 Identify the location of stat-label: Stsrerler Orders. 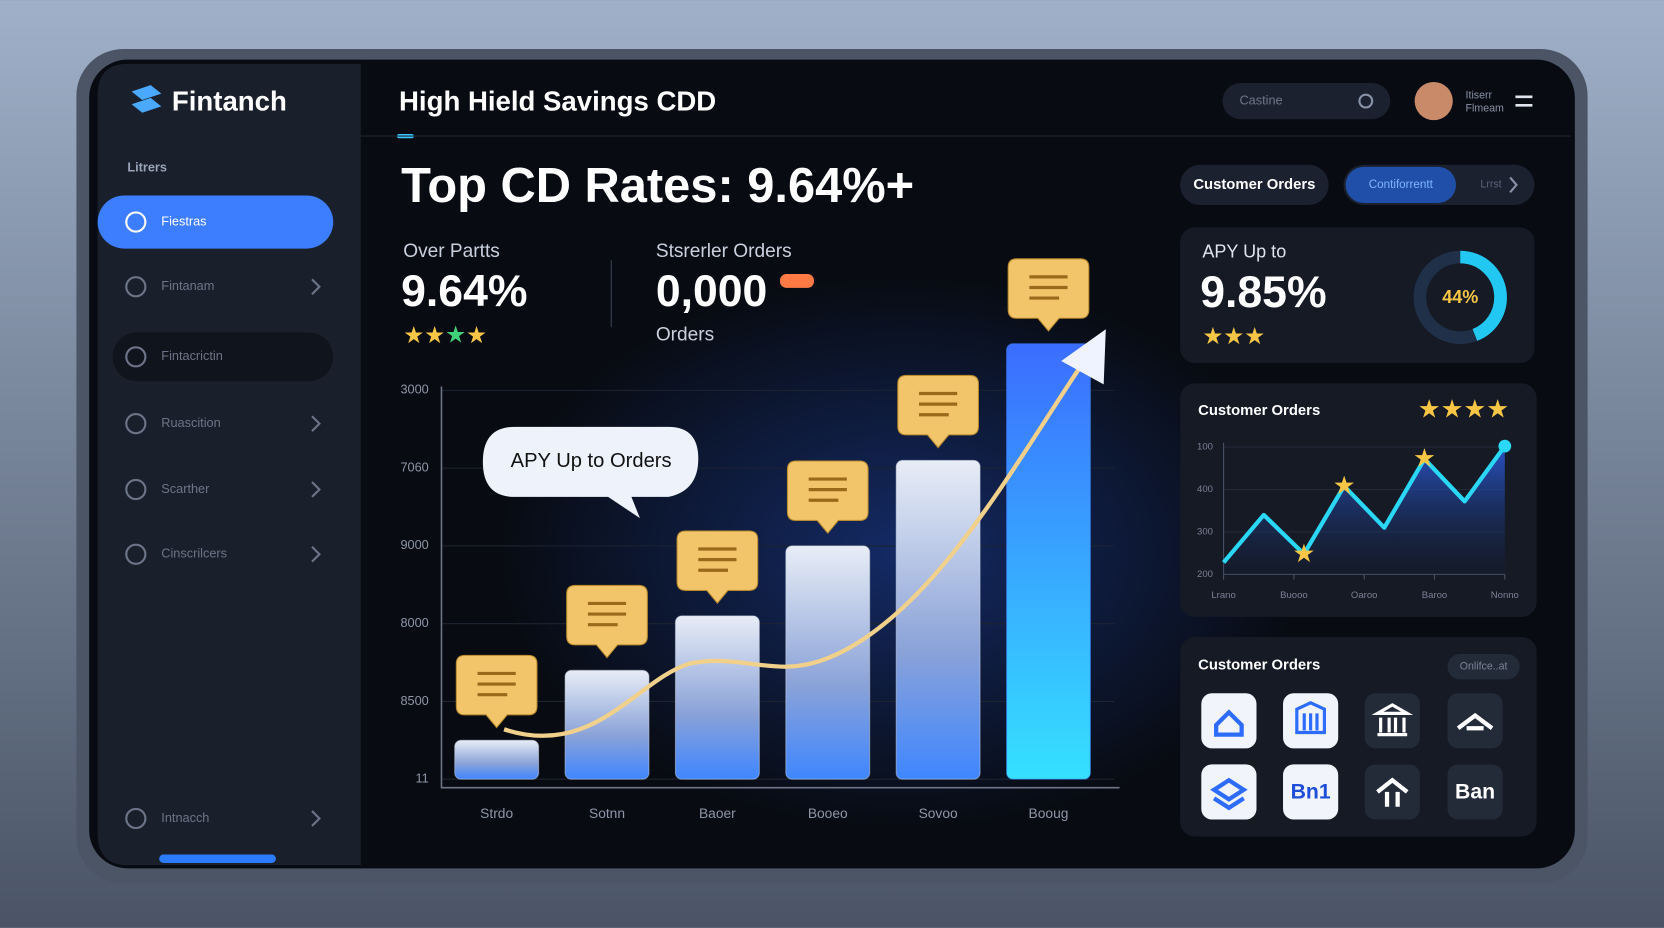
(724, 251).